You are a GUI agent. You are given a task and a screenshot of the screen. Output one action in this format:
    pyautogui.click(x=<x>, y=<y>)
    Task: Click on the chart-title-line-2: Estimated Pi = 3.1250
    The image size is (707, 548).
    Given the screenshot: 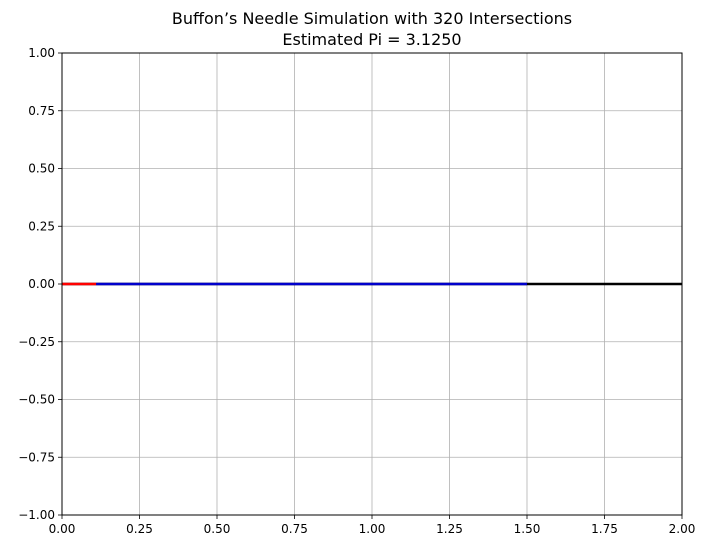 What is the action you would take?
    pyautogui.click(x=371, y=39)
    